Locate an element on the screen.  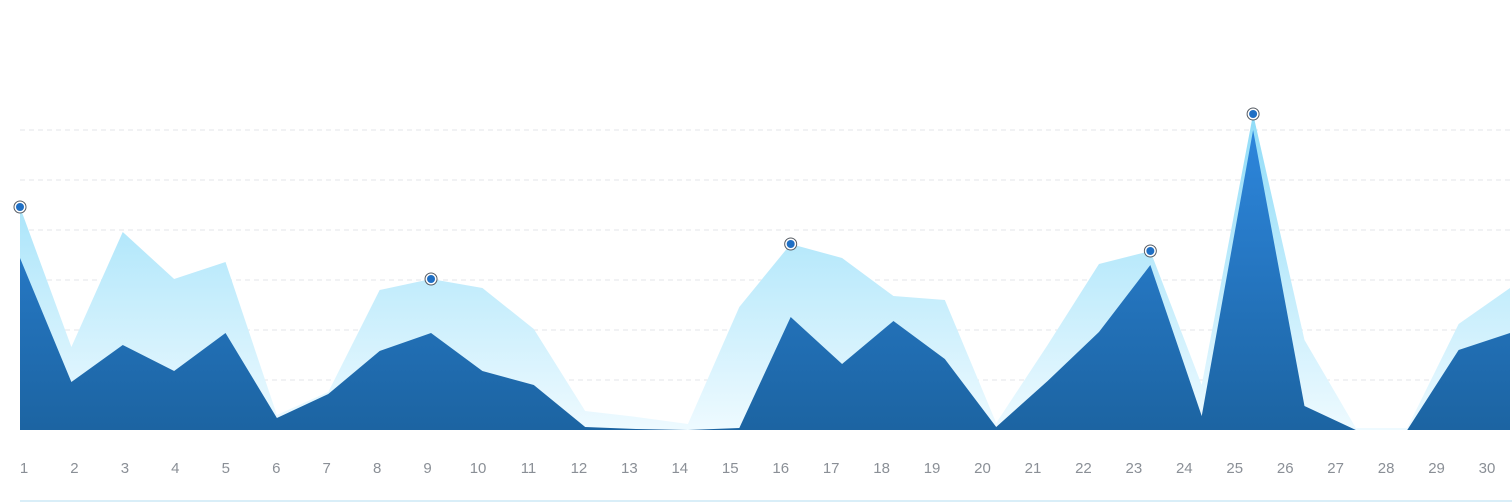
x-tick-label: 22 is located at coordinates (1083, 468).